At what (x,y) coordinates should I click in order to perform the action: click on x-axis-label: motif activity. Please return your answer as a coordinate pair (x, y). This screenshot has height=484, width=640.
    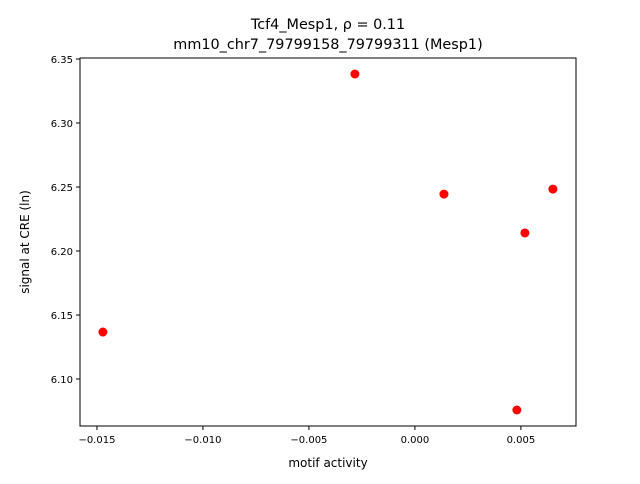
    Looking at the image, I should click on (327, 463).